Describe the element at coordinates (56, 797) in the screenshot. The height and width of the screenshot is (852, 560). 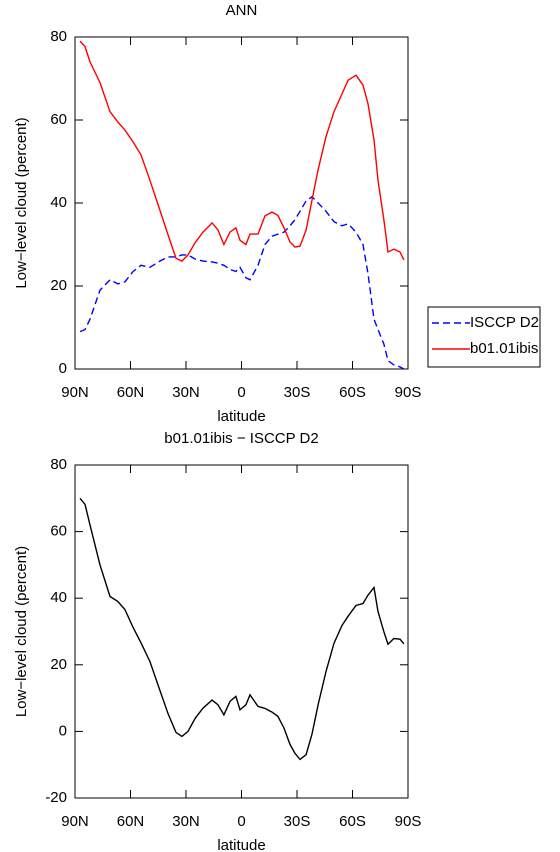
I see `y-tick-label: -20` at that location.